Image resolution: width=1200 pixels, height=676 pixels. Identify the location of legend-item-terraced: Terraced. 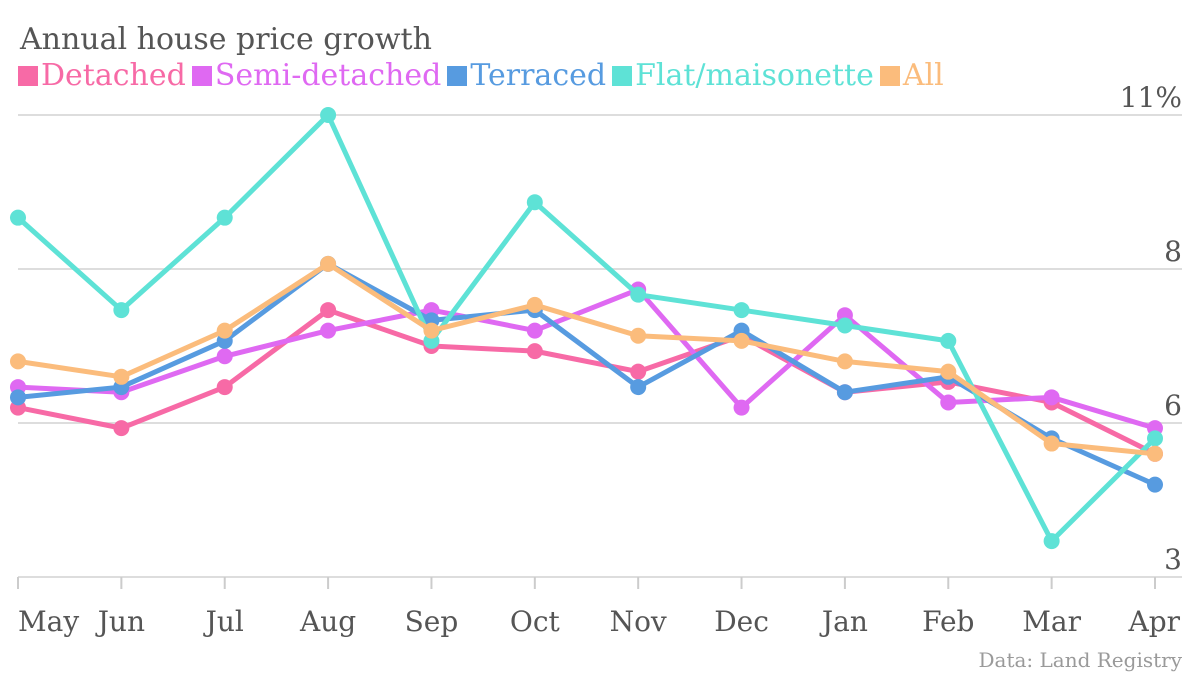
(526, 75).